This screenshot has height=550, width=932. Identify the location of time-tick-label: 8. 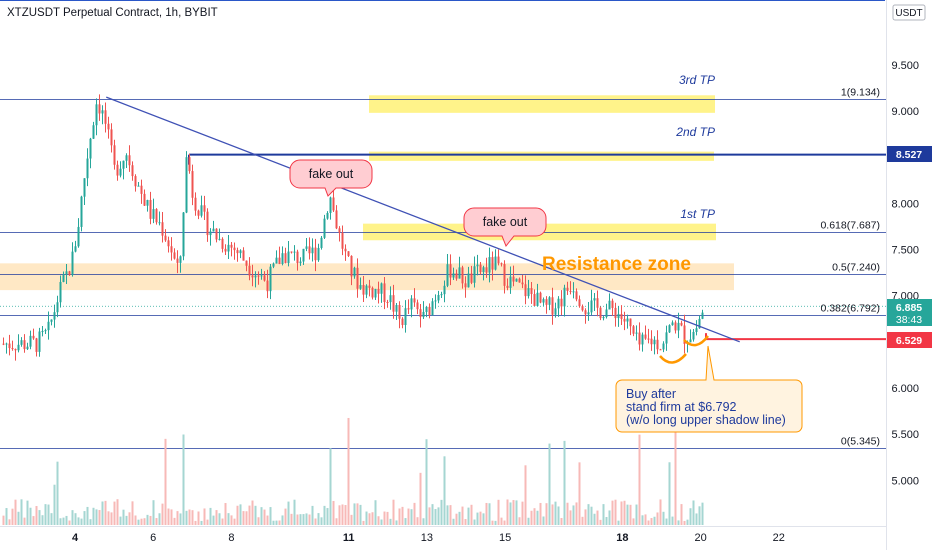
(231, 538).